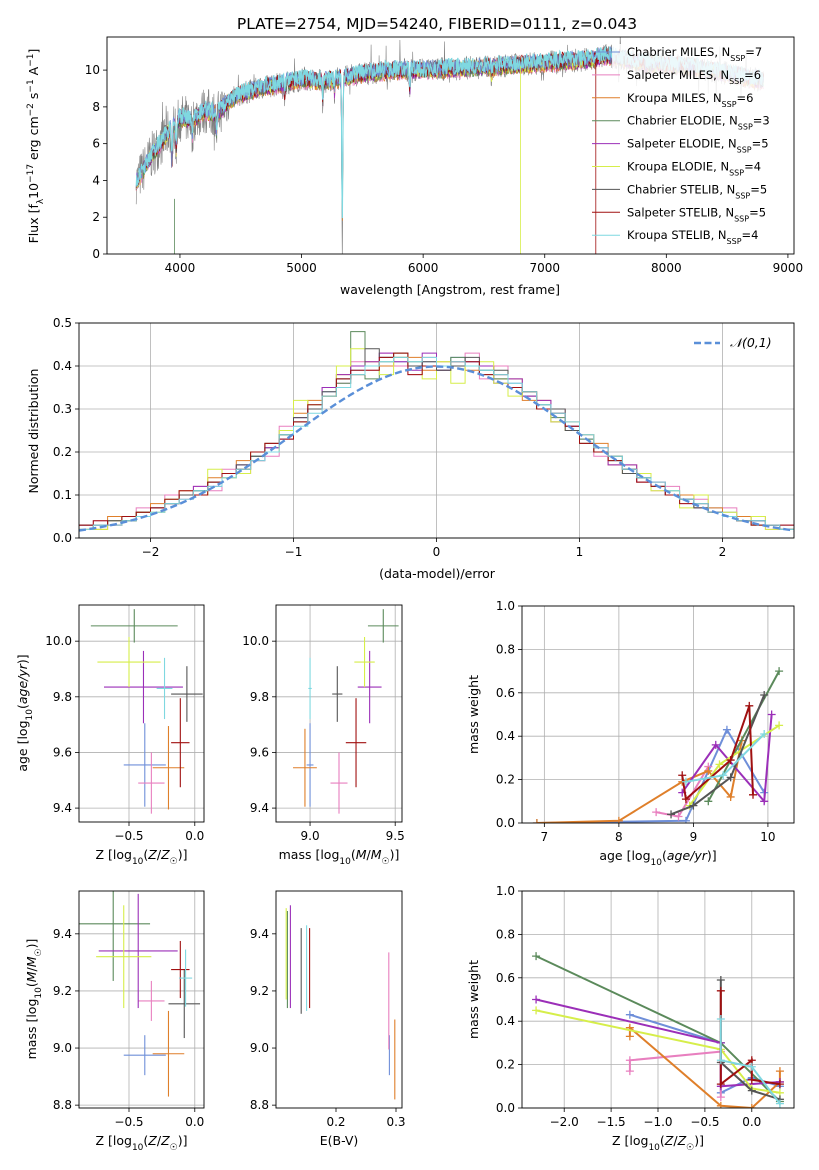 The image size is (819, 1170). Describe the element at coordinates (694, 77) in the screenshot. I see `legend-label: Salpeter MILES, NSSP=6` at that location.